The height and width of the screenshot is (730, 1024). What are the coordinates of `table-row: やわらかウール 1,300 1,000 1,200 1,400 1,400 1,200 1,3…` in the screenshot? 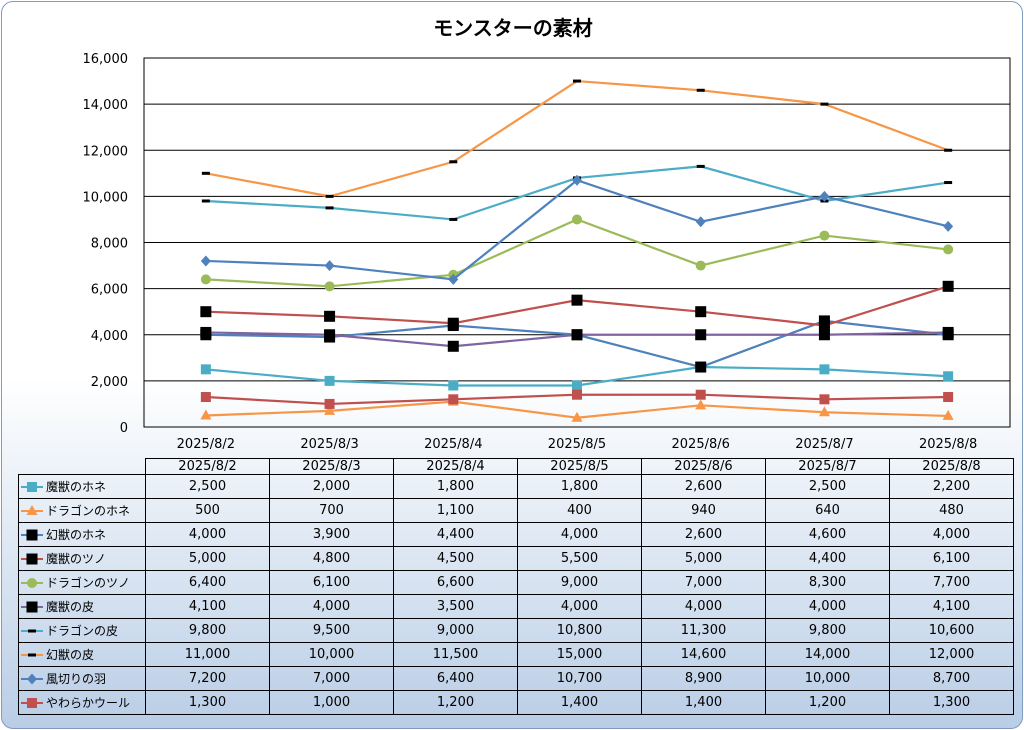 It's located at (516, 702).